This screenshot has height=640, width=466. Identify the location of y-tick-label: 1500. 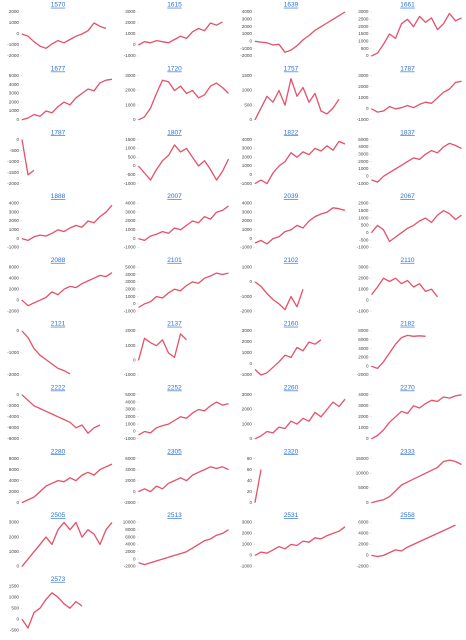
(247, 75).